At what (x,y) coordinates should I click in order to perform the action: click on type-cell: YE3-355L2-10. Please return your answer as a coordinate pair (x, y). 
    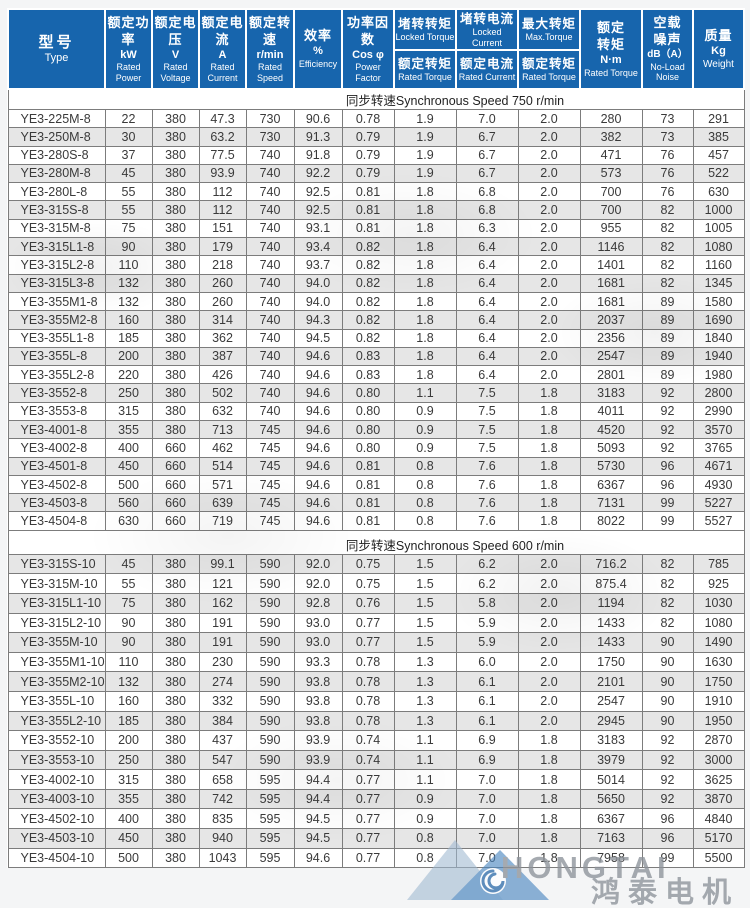
    Looking at the image, I should click on (56, 721).